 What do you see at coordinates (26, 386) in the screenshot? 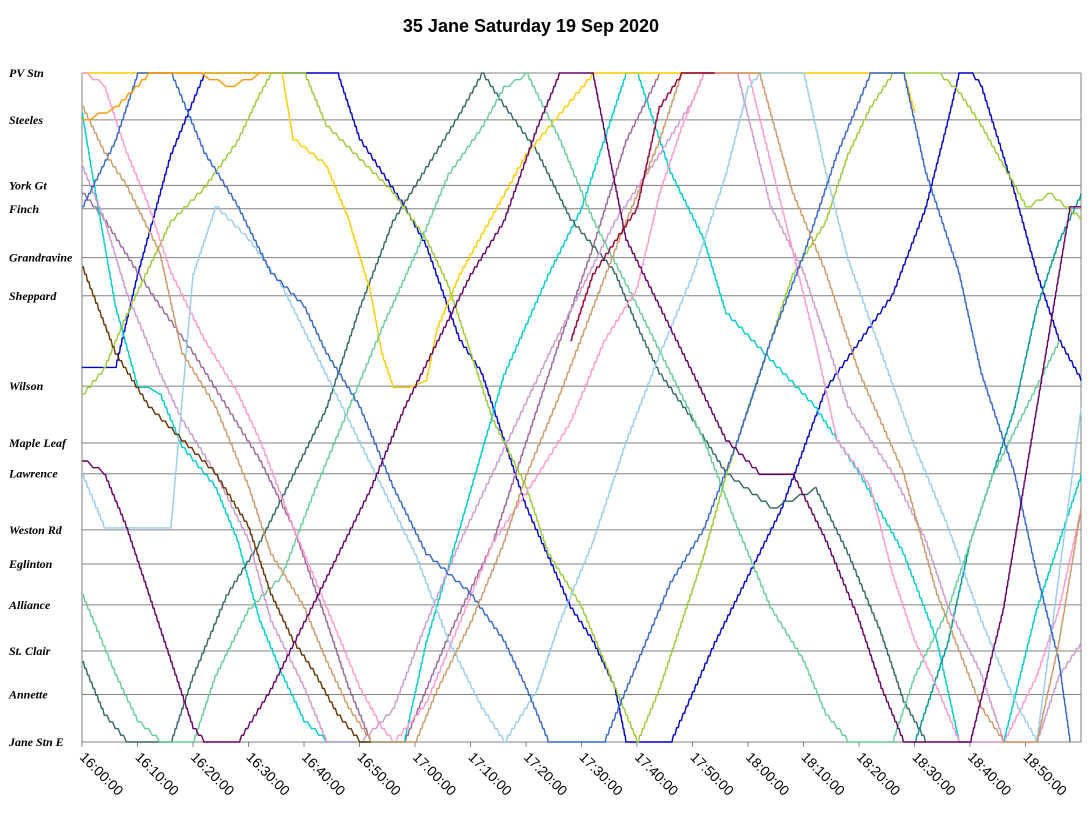
I see `stop-label: Wilson` at bounding box center [26, 386].